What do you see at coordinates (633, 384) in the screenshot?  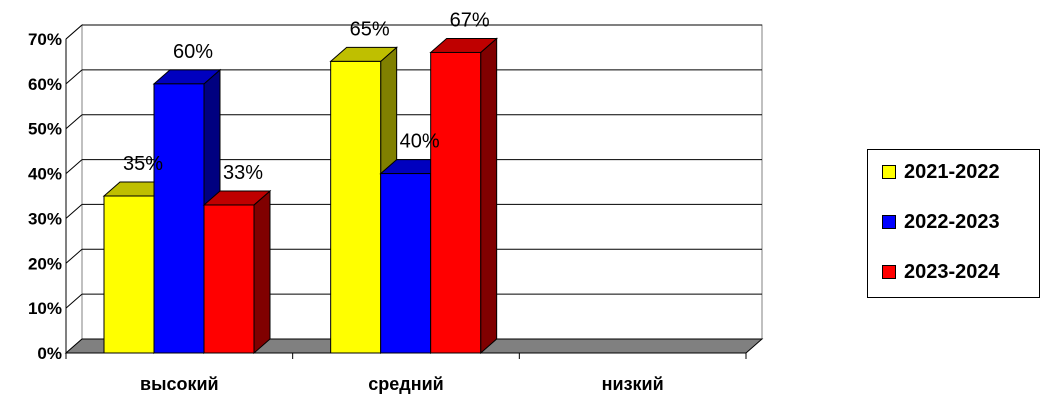 I see `x-category-label: низкий` at bounding box center [633, 384].